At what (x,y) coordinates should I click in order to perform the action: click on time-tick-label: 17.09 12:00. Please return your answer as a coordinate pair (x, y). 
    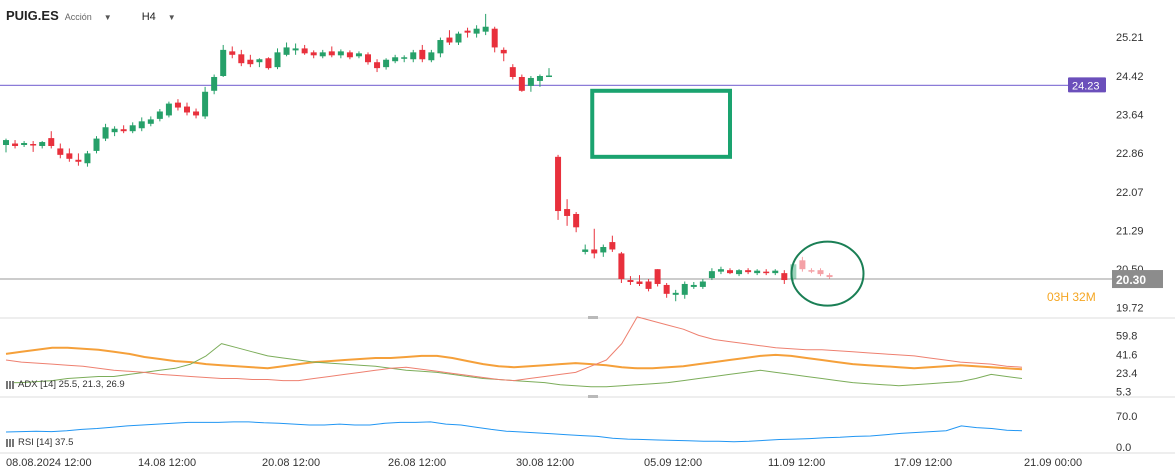
    Looking at the image, I should click on (923, 463).